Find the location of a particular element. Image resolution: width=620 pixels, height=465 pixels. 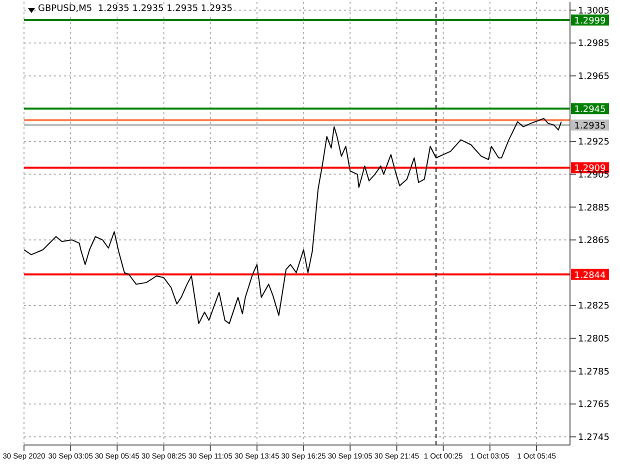

chart-title: GBPUSD,M5 1.2935 1.2935 1.2935 1.2935 is located at coordinates (135, 9).